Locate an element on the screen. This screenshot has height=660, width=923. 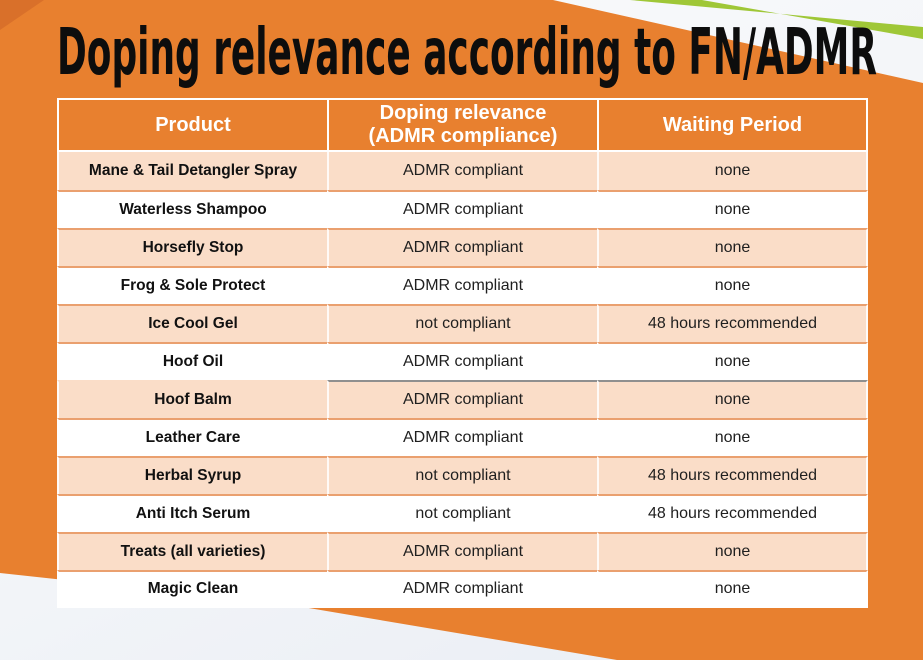
table-row: Waterless Shampoo ADMR compliant none is located at coordinates (462, 209).